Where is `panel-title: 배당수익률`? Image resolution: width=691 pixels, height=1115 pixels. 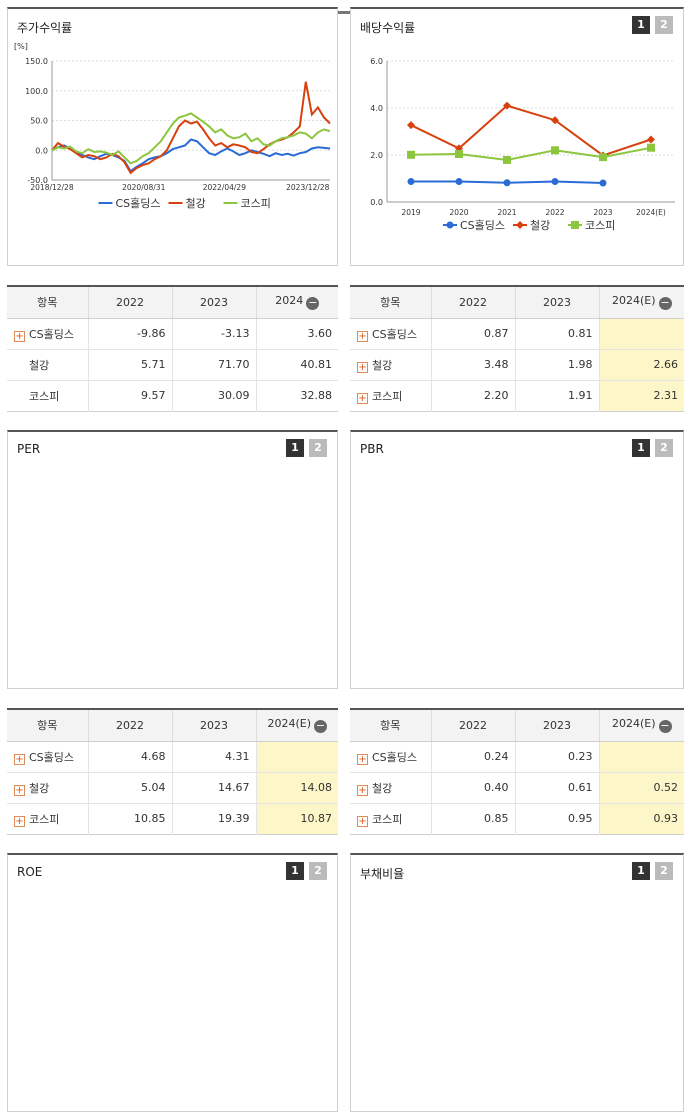 panel-title: 배당수익률 is located at coordinates (388, 28).